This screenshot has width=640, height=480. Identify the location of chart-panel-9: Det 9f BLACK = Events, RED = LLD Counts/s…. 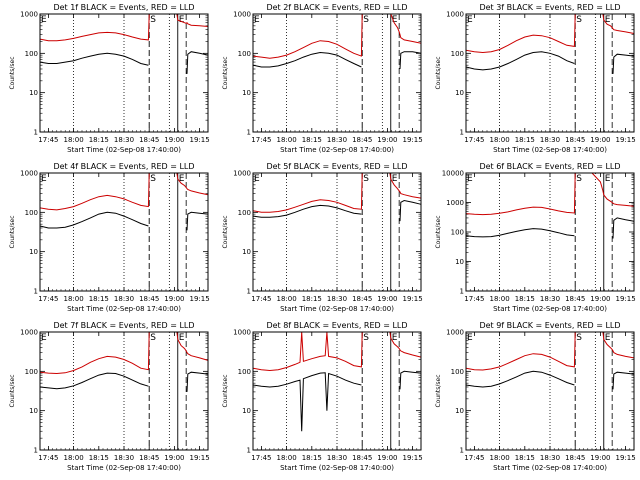
(535, 396).